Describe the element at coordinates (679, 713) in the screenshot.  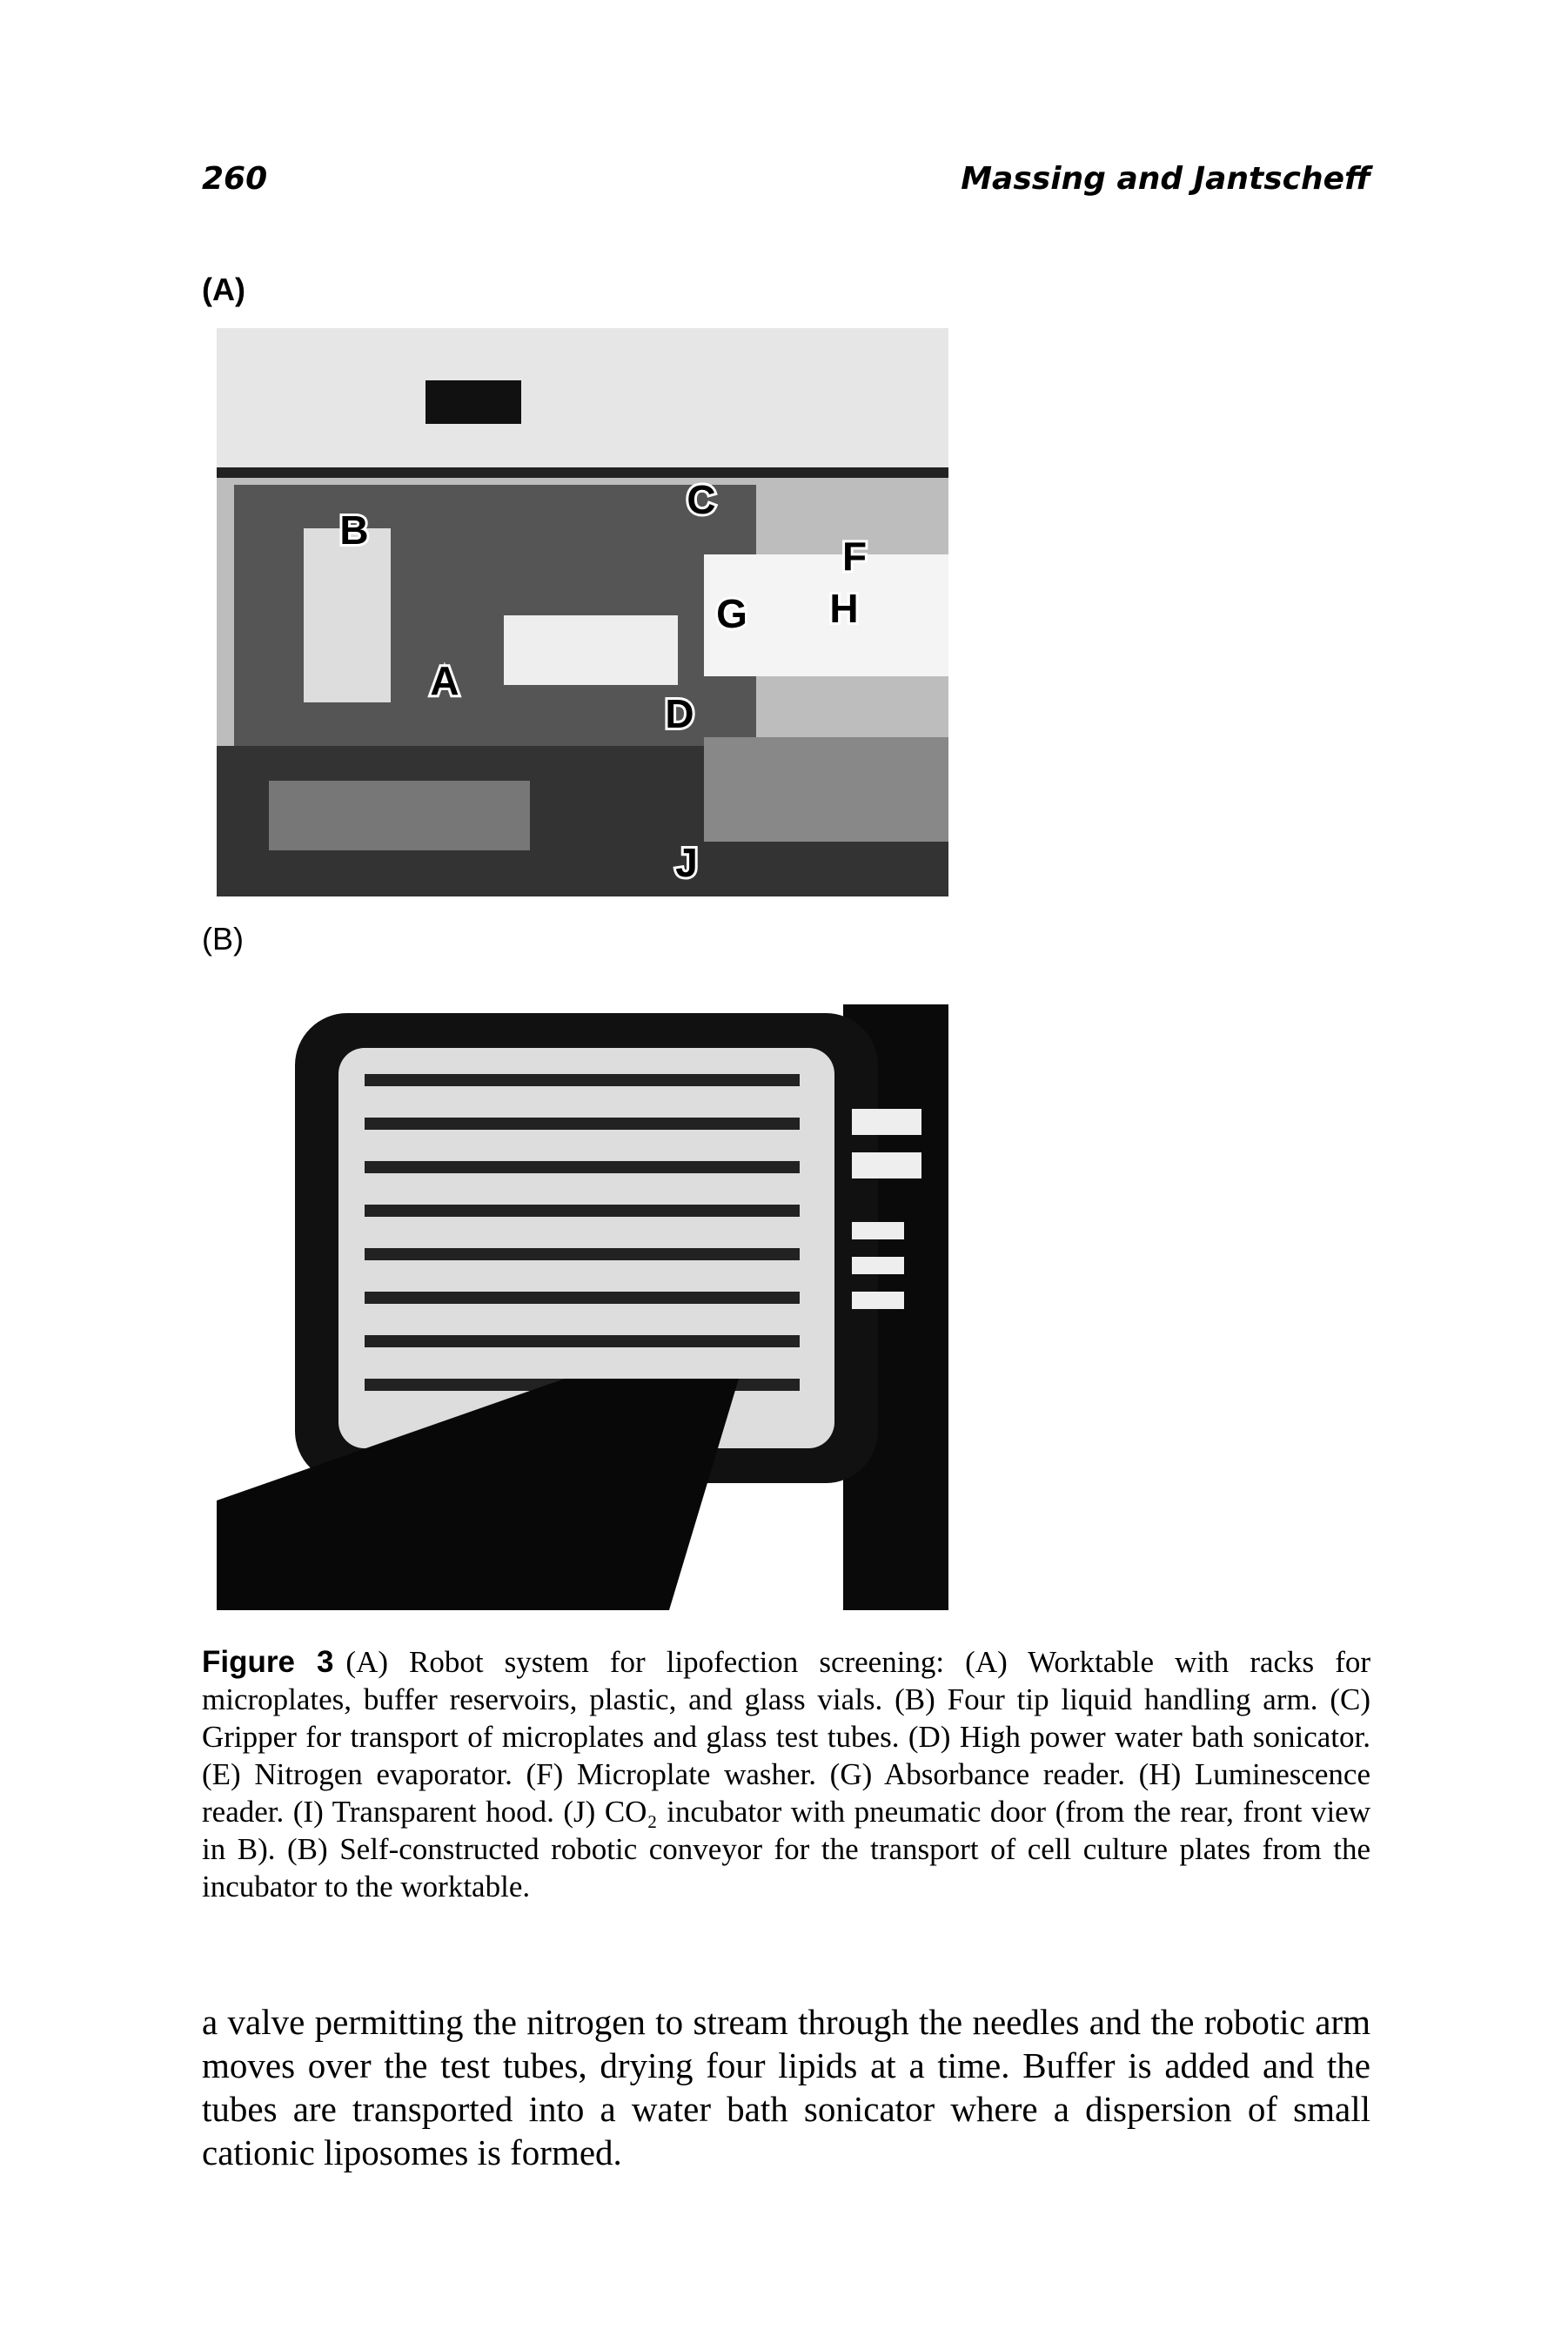
I see `callout-label: D` at that location.